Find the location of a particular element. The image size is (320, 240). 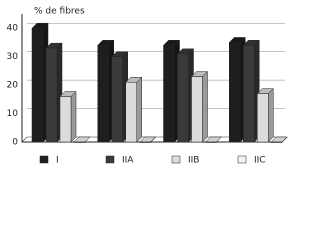

y-axis-label: % de fibres is located at coordinates (59, 12).